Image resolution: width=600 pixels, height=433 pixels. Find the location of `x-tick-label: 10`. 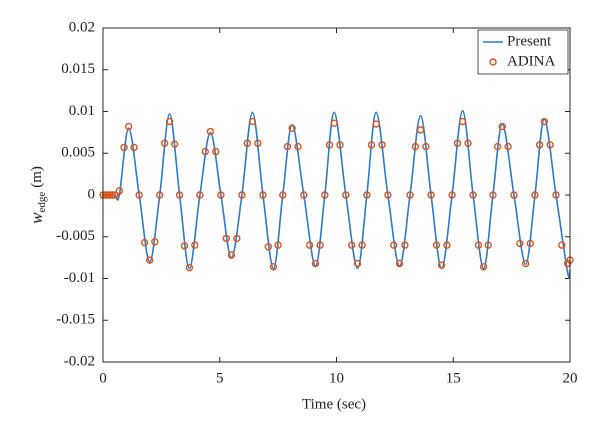

x-tick-label: 10 is located at coordinates (336, 378).